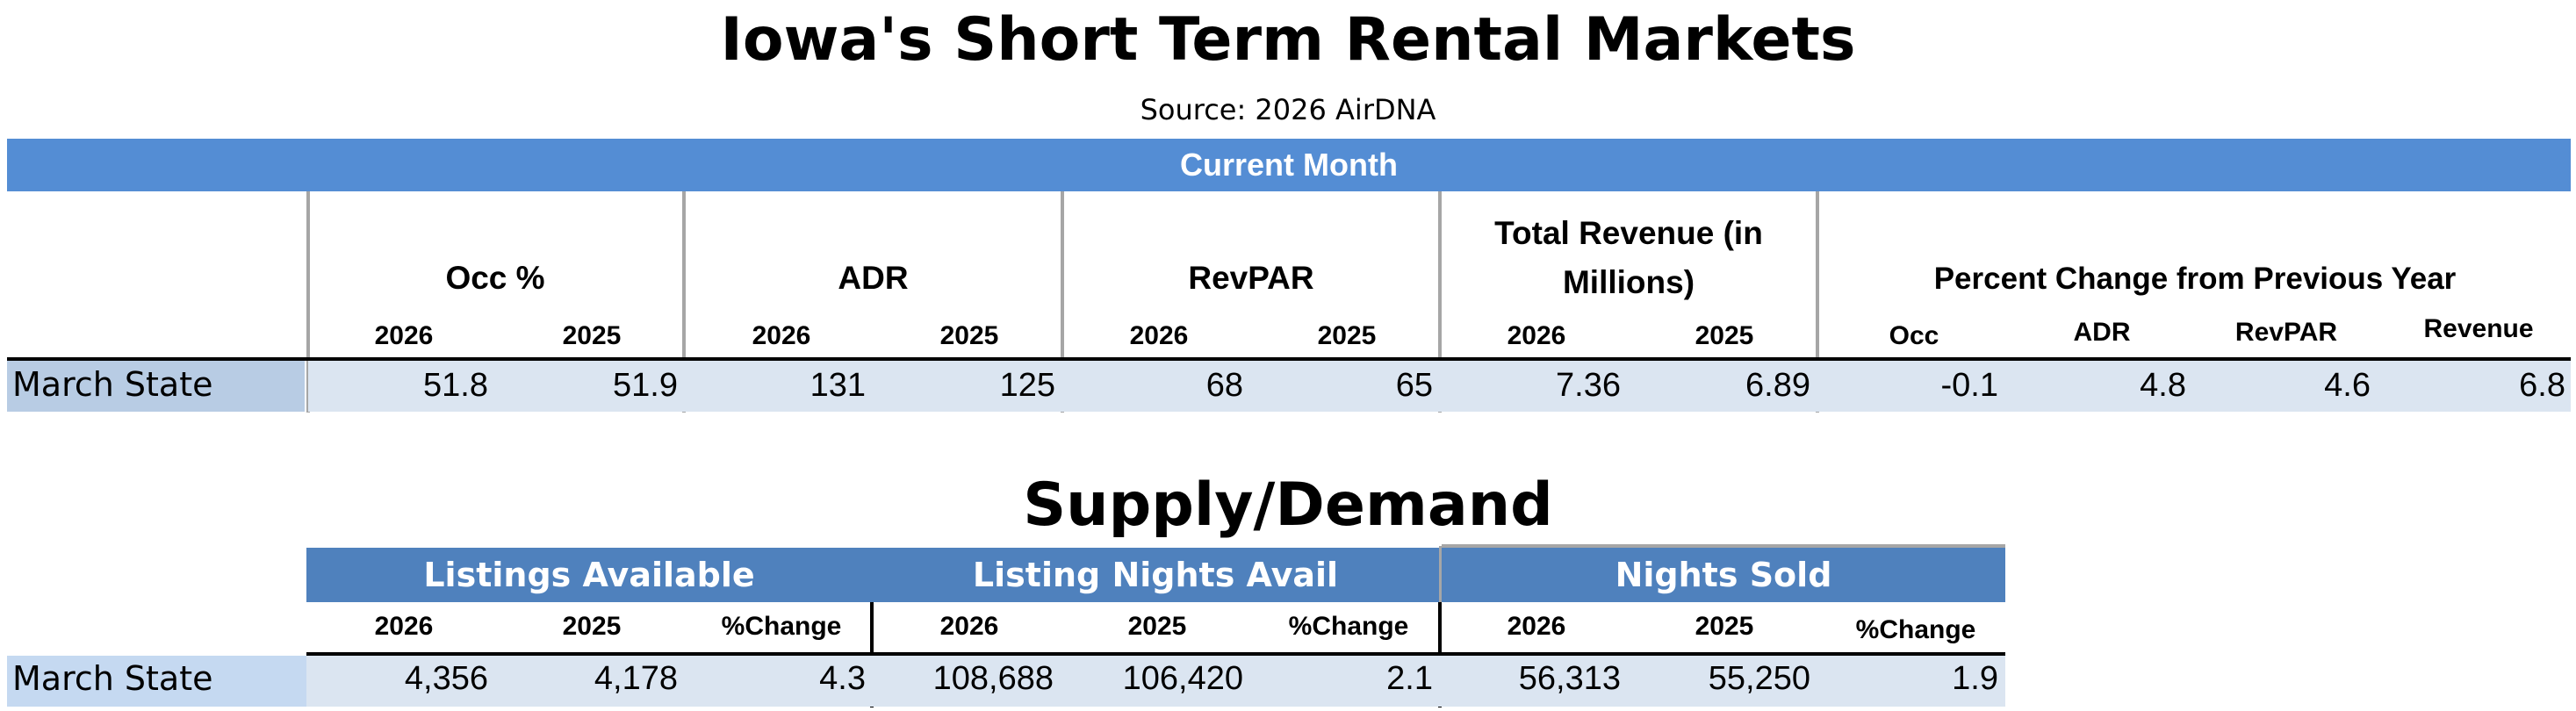  Describe the element at coordinates (1569, 678) in the screenshot. I see `sd-cell-nights-sold-2026: 56,313` at that location.